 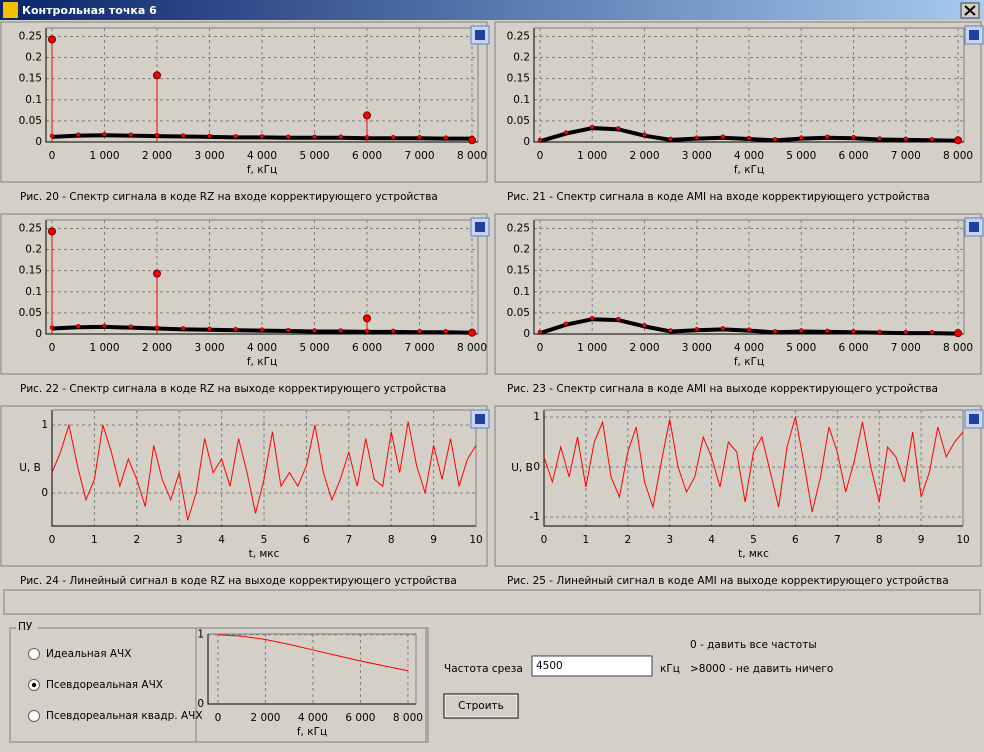 What do you see at coordinates (592, 156) in the screenshot?
I see `x-tick-label: 1 000` at bounding box center [592, 156].